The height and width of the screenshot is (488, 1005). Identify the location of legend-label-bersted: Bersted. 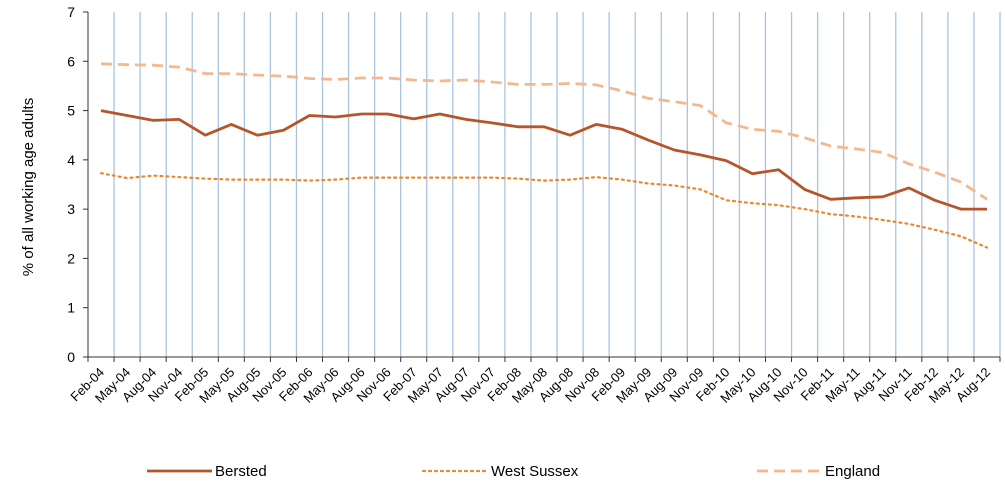
(241, 471).